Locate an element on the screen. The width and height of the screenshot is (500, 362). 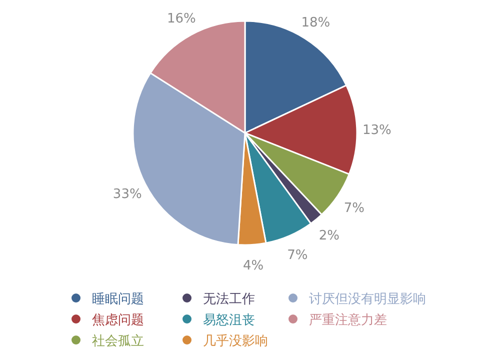
data-label: 16% is located at coordinates (181, 18).